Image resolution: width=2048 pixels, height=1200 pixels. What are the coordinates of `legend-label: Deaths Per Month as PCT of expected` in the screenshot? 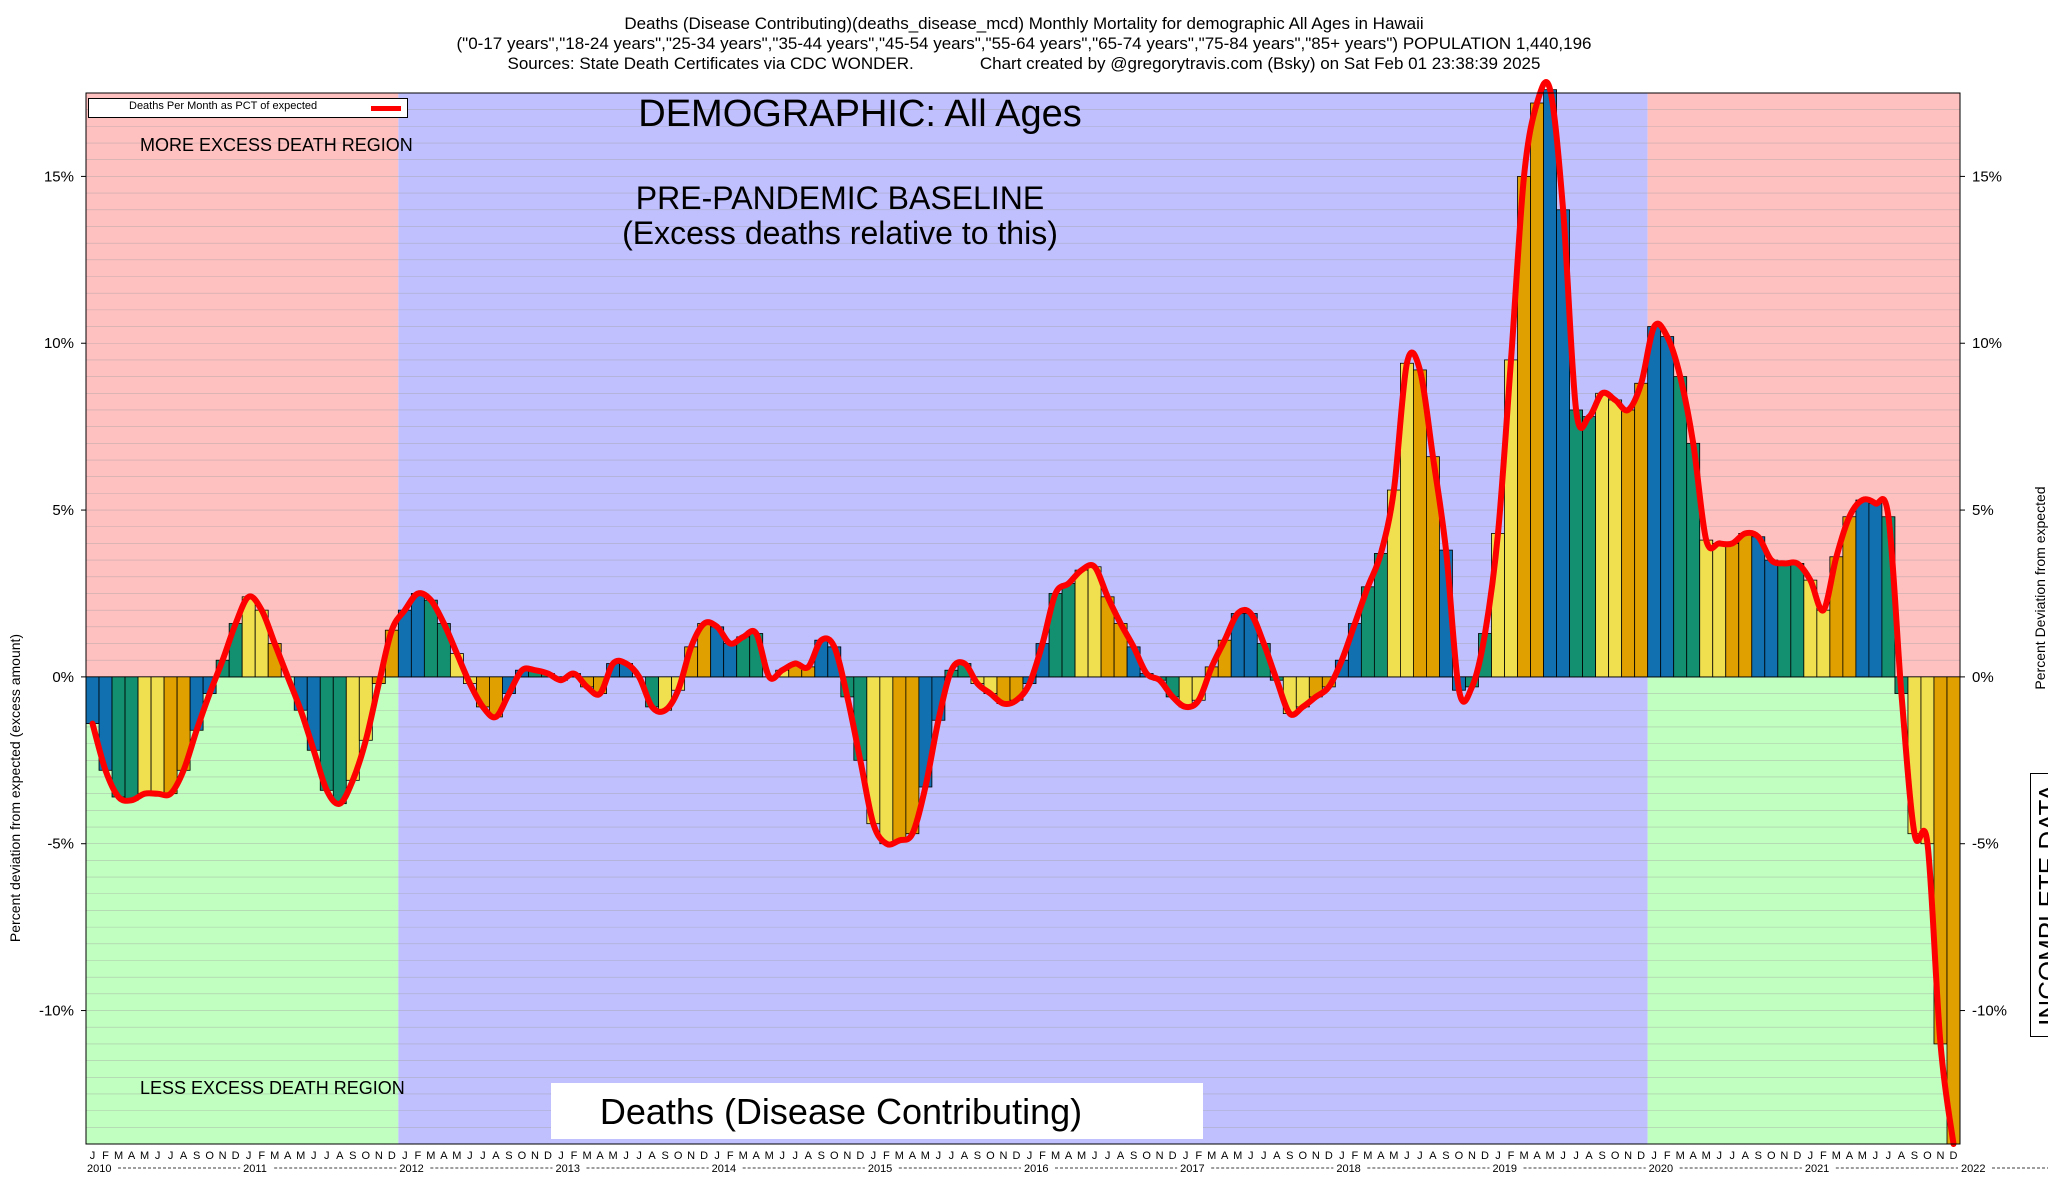 It's located at (223, 106).